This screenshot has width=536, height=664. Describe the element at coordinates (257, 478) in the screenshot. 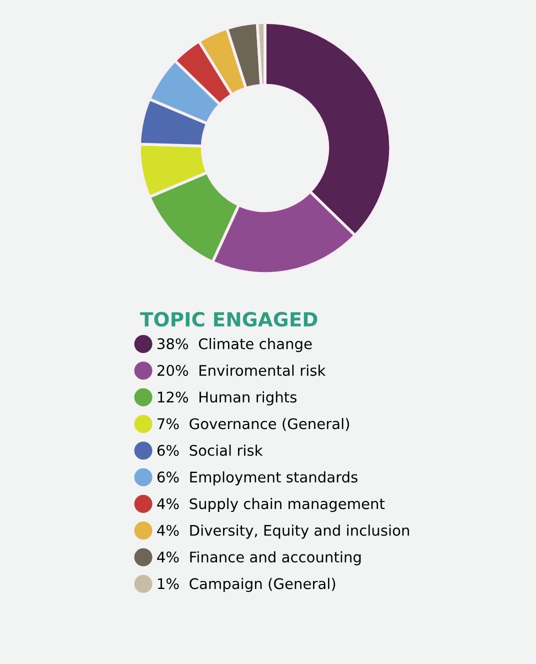

I see `legend-label: 6% Employment standards` at that location.